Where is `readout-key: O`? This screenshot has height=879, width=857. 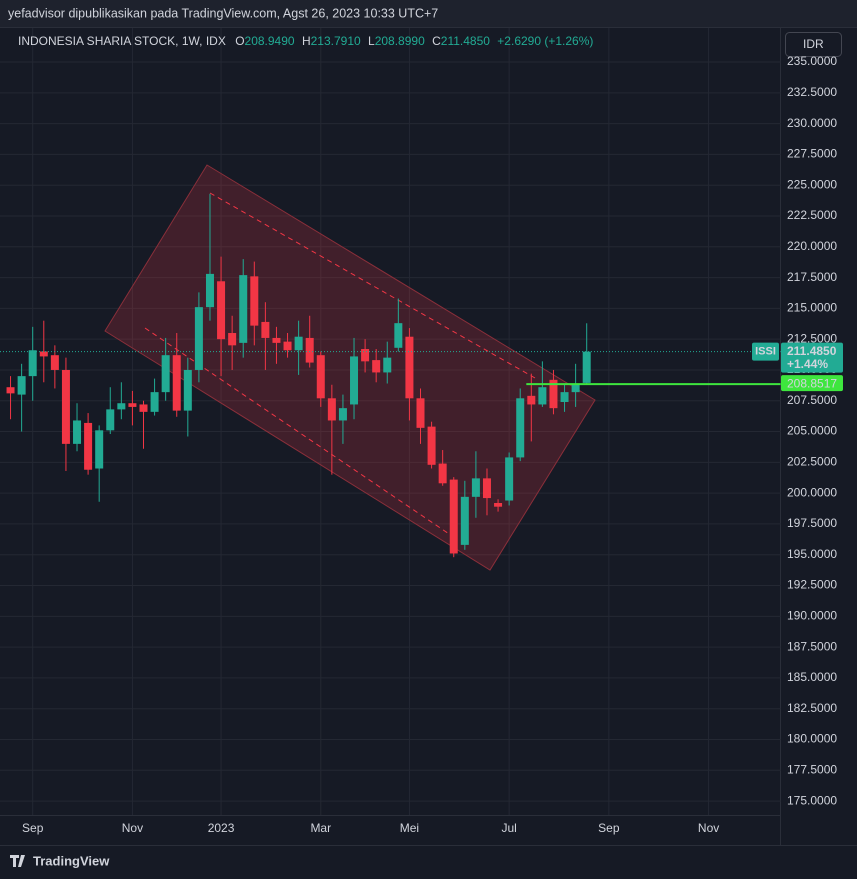
readout-key: O is located at coordinates (239, 41).